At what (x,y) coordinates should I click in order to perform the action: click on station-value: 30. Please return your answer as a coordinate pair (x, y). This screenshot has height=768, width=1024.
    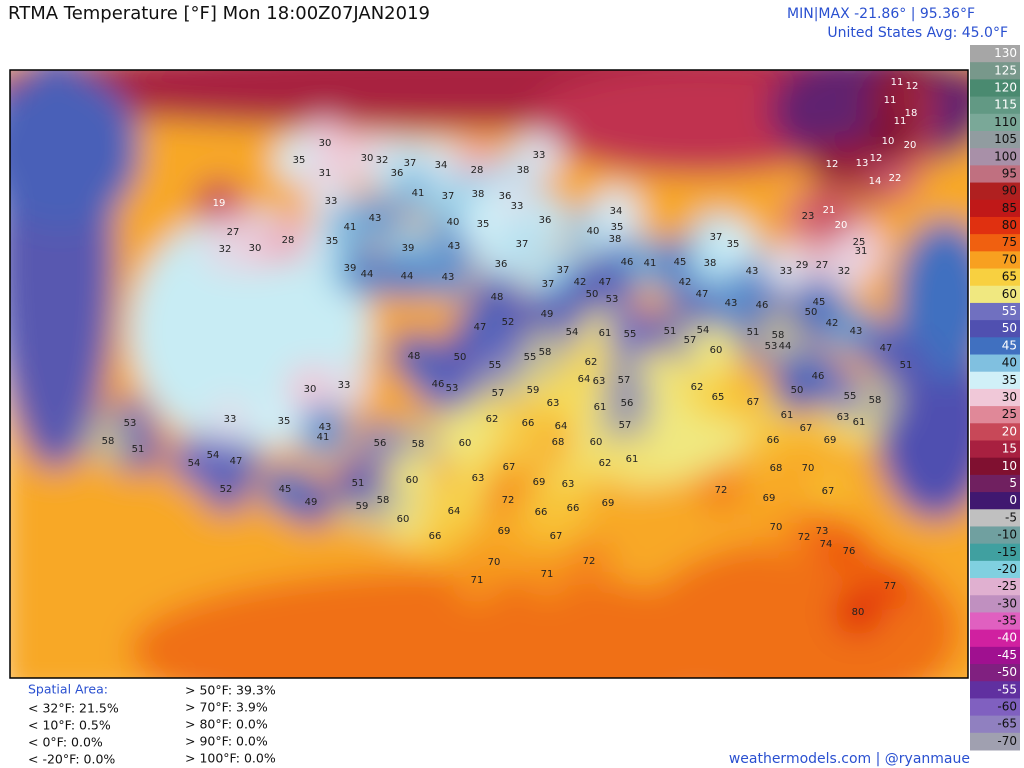
    Looking at the image, I should click on (255, 248).